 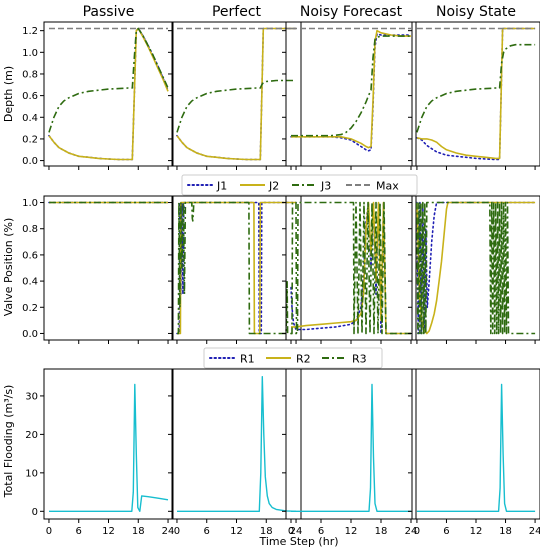 I want to click on series-group-flood-passive, so click(x=109, y=447).